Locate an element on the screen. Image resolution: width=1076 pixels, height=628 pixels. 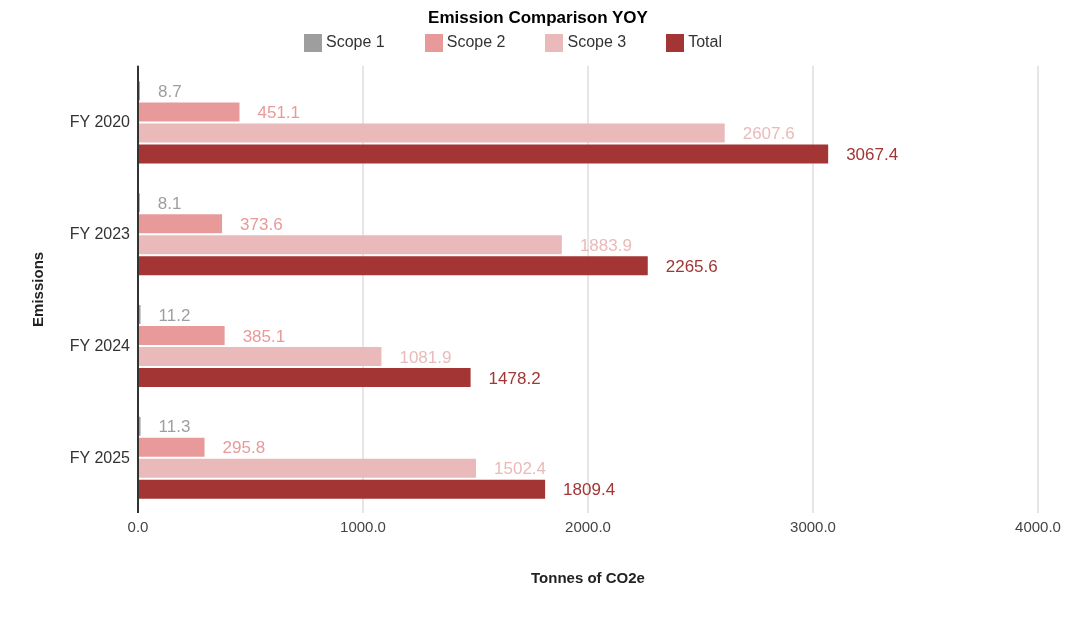
data-label: 11.2 is located at coordinates (174, 315).